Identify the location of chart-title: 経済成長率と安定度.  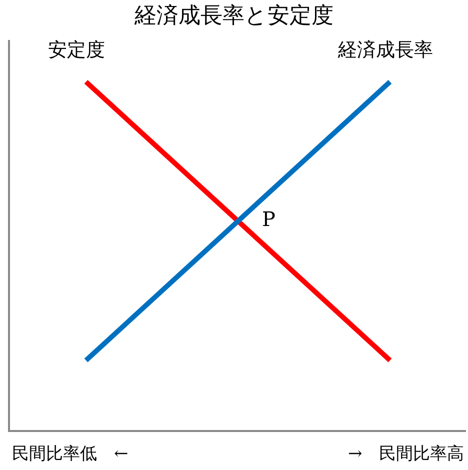
(234, 15).